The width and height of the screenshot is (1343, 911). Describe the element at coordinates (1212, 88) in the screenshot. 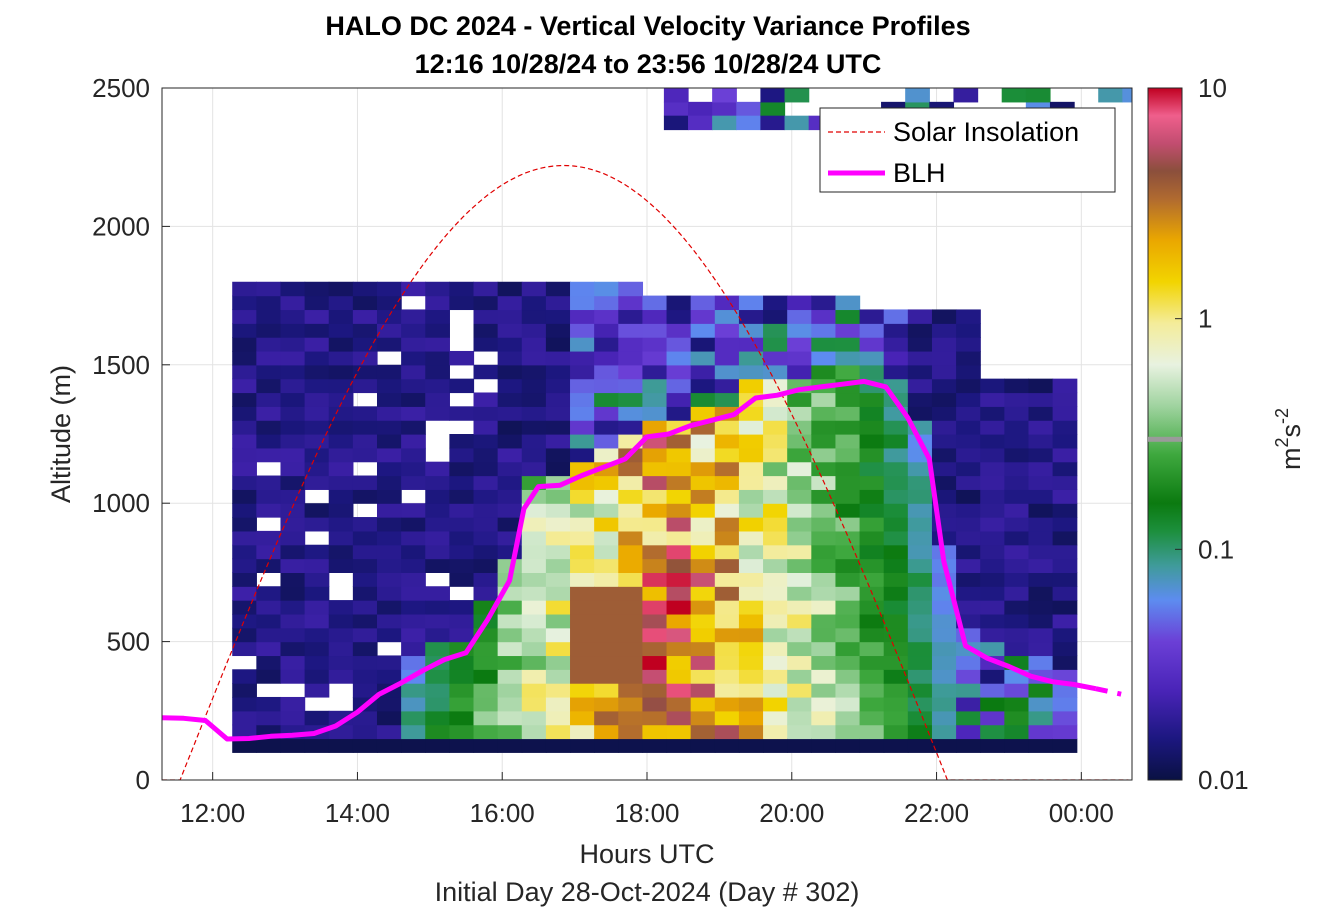

I see `colorbar-tick-label: 10` at that location.